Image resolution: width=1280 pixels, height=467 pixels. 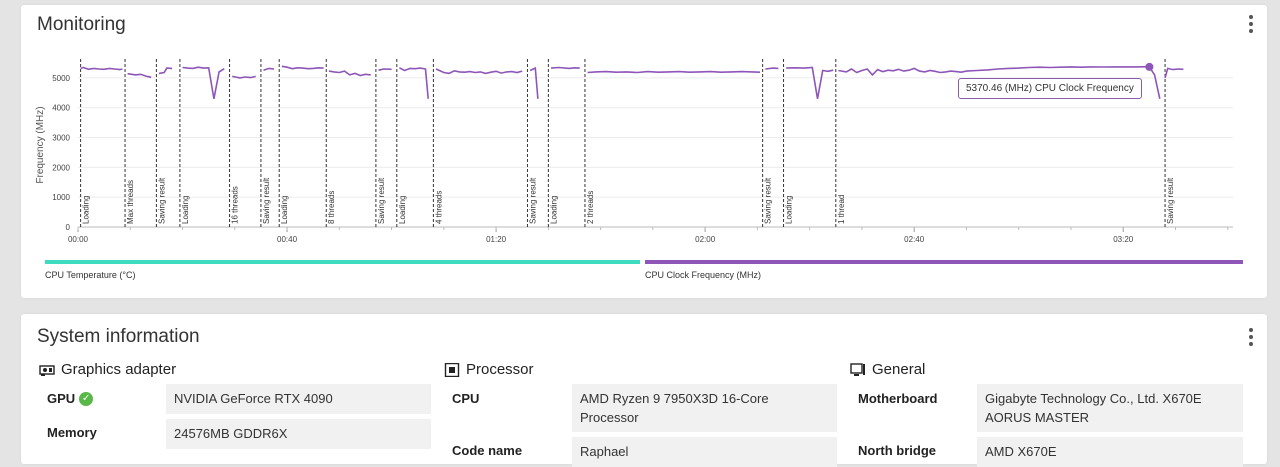 What do you see at coordinates (704, 452) in the screenshot?
I see `row-value-code-name: Raphael` at bounding box center [704, 452].